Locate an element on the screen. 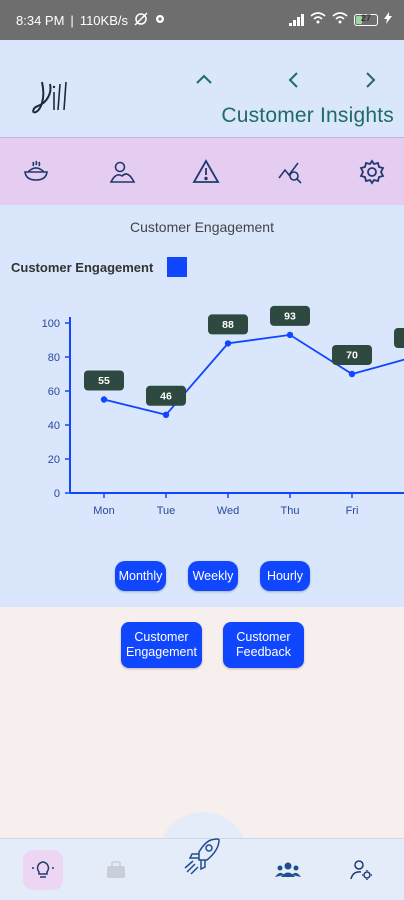 The height and width of the screenshot is (900, 404). data-label: 55 is located at coordinates (104, 381).